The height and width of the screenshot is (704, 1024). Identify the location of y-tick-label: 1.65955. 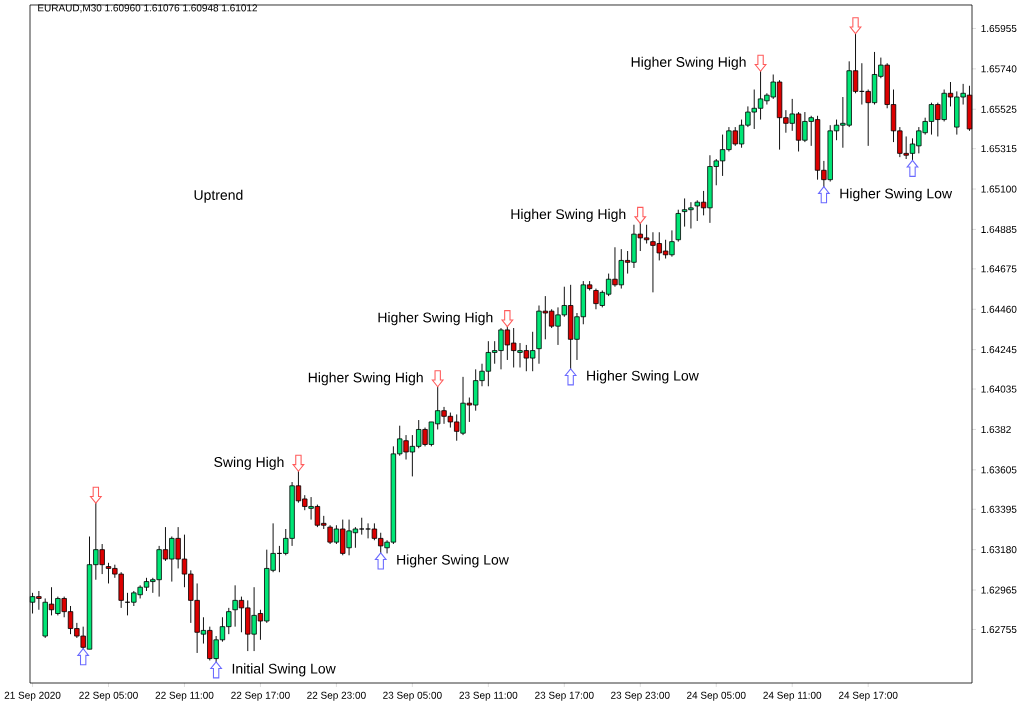
(999, 28).